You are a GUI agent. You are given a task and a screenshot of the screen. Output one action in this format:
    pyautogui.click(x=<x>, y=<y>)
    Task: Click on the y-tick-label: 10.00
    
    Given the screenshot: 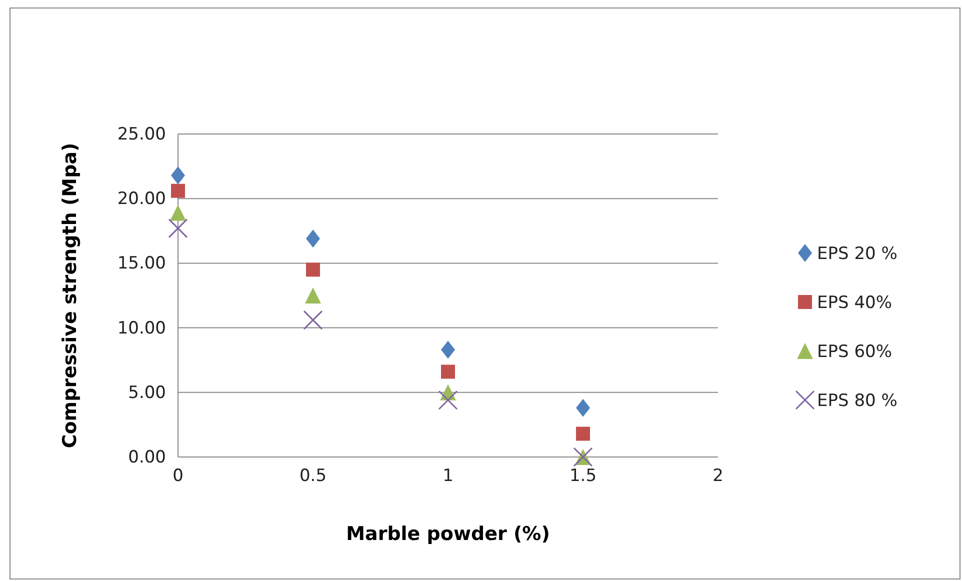 What is the action you would take?
    pyautogui.click(x=141, y=328)
    